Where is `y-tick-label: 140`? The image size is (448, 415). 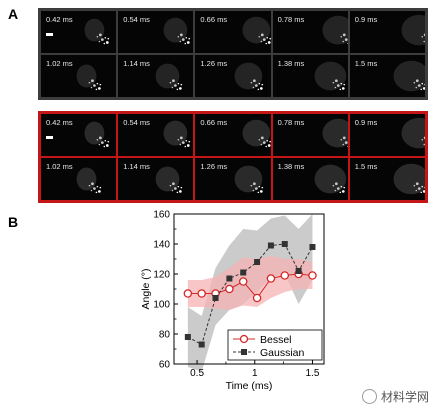
y-tick-label: 140 is located at coordinates (161, 245).